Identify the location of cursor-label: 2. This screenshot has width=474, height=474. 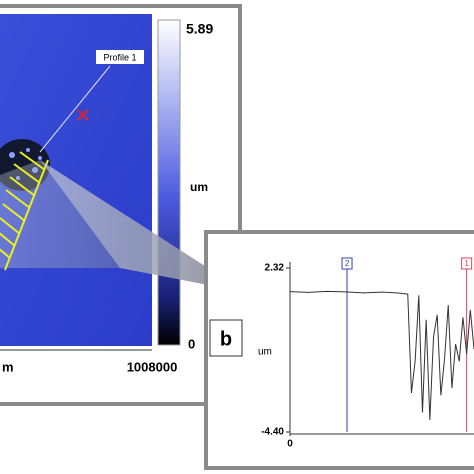
(347, 263).